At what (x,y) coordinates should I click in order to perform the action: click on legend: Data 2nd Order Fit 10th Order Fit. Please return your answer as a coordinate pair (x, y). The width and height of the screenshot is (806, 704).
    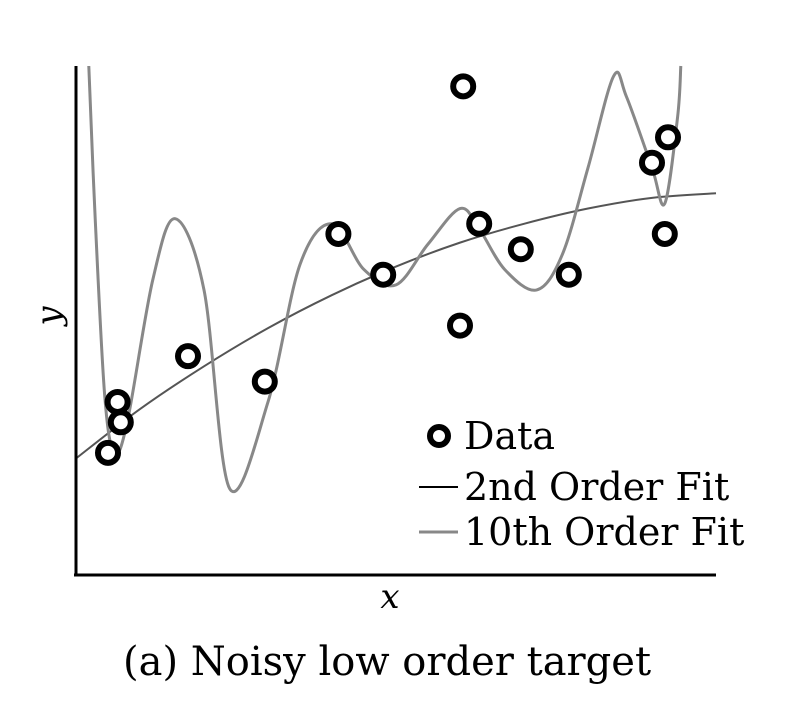
    Looking at the image, I should click on (581, 484).